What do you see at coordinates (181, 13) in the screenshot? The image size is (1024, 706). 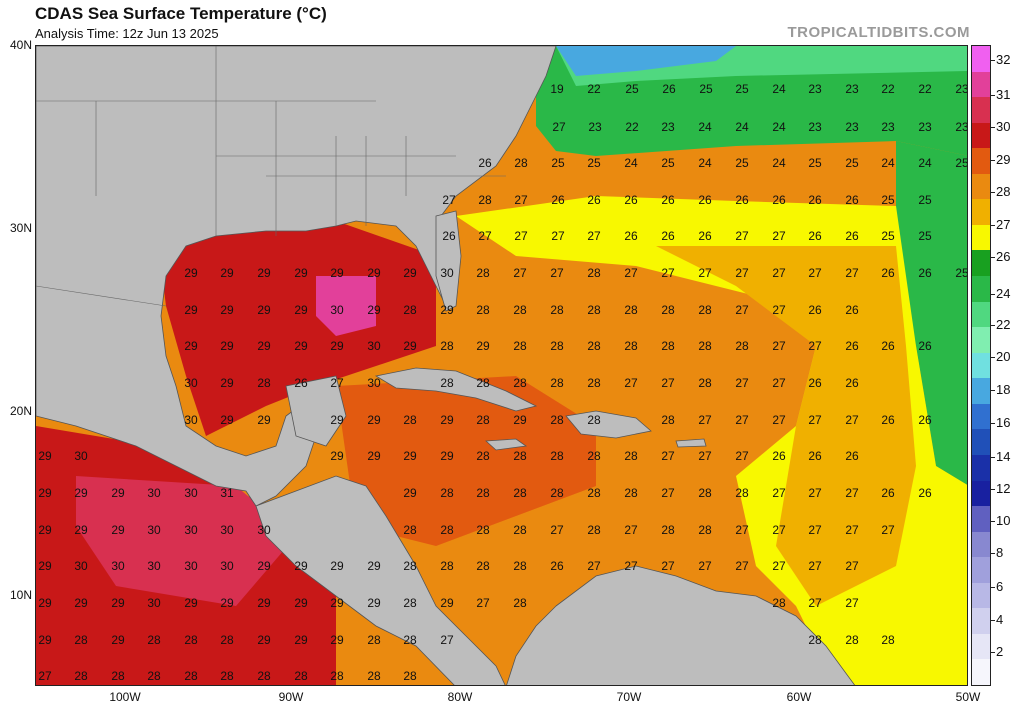 I see `chart-title: CDAS Sea Surface Temperature (°C)` at bounding box center [181, 13].